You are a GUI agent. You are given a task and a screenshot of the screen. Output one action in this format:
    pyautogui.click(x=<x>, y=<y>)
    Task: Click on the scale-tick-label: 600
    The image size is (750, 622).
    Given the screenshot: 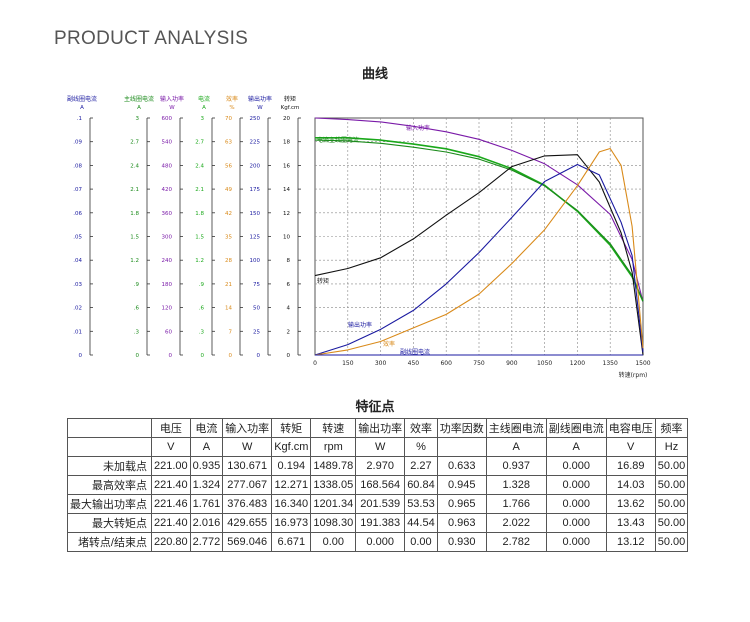 What is the action you would take?
    pyautogui.click(x=167, y=119)
    